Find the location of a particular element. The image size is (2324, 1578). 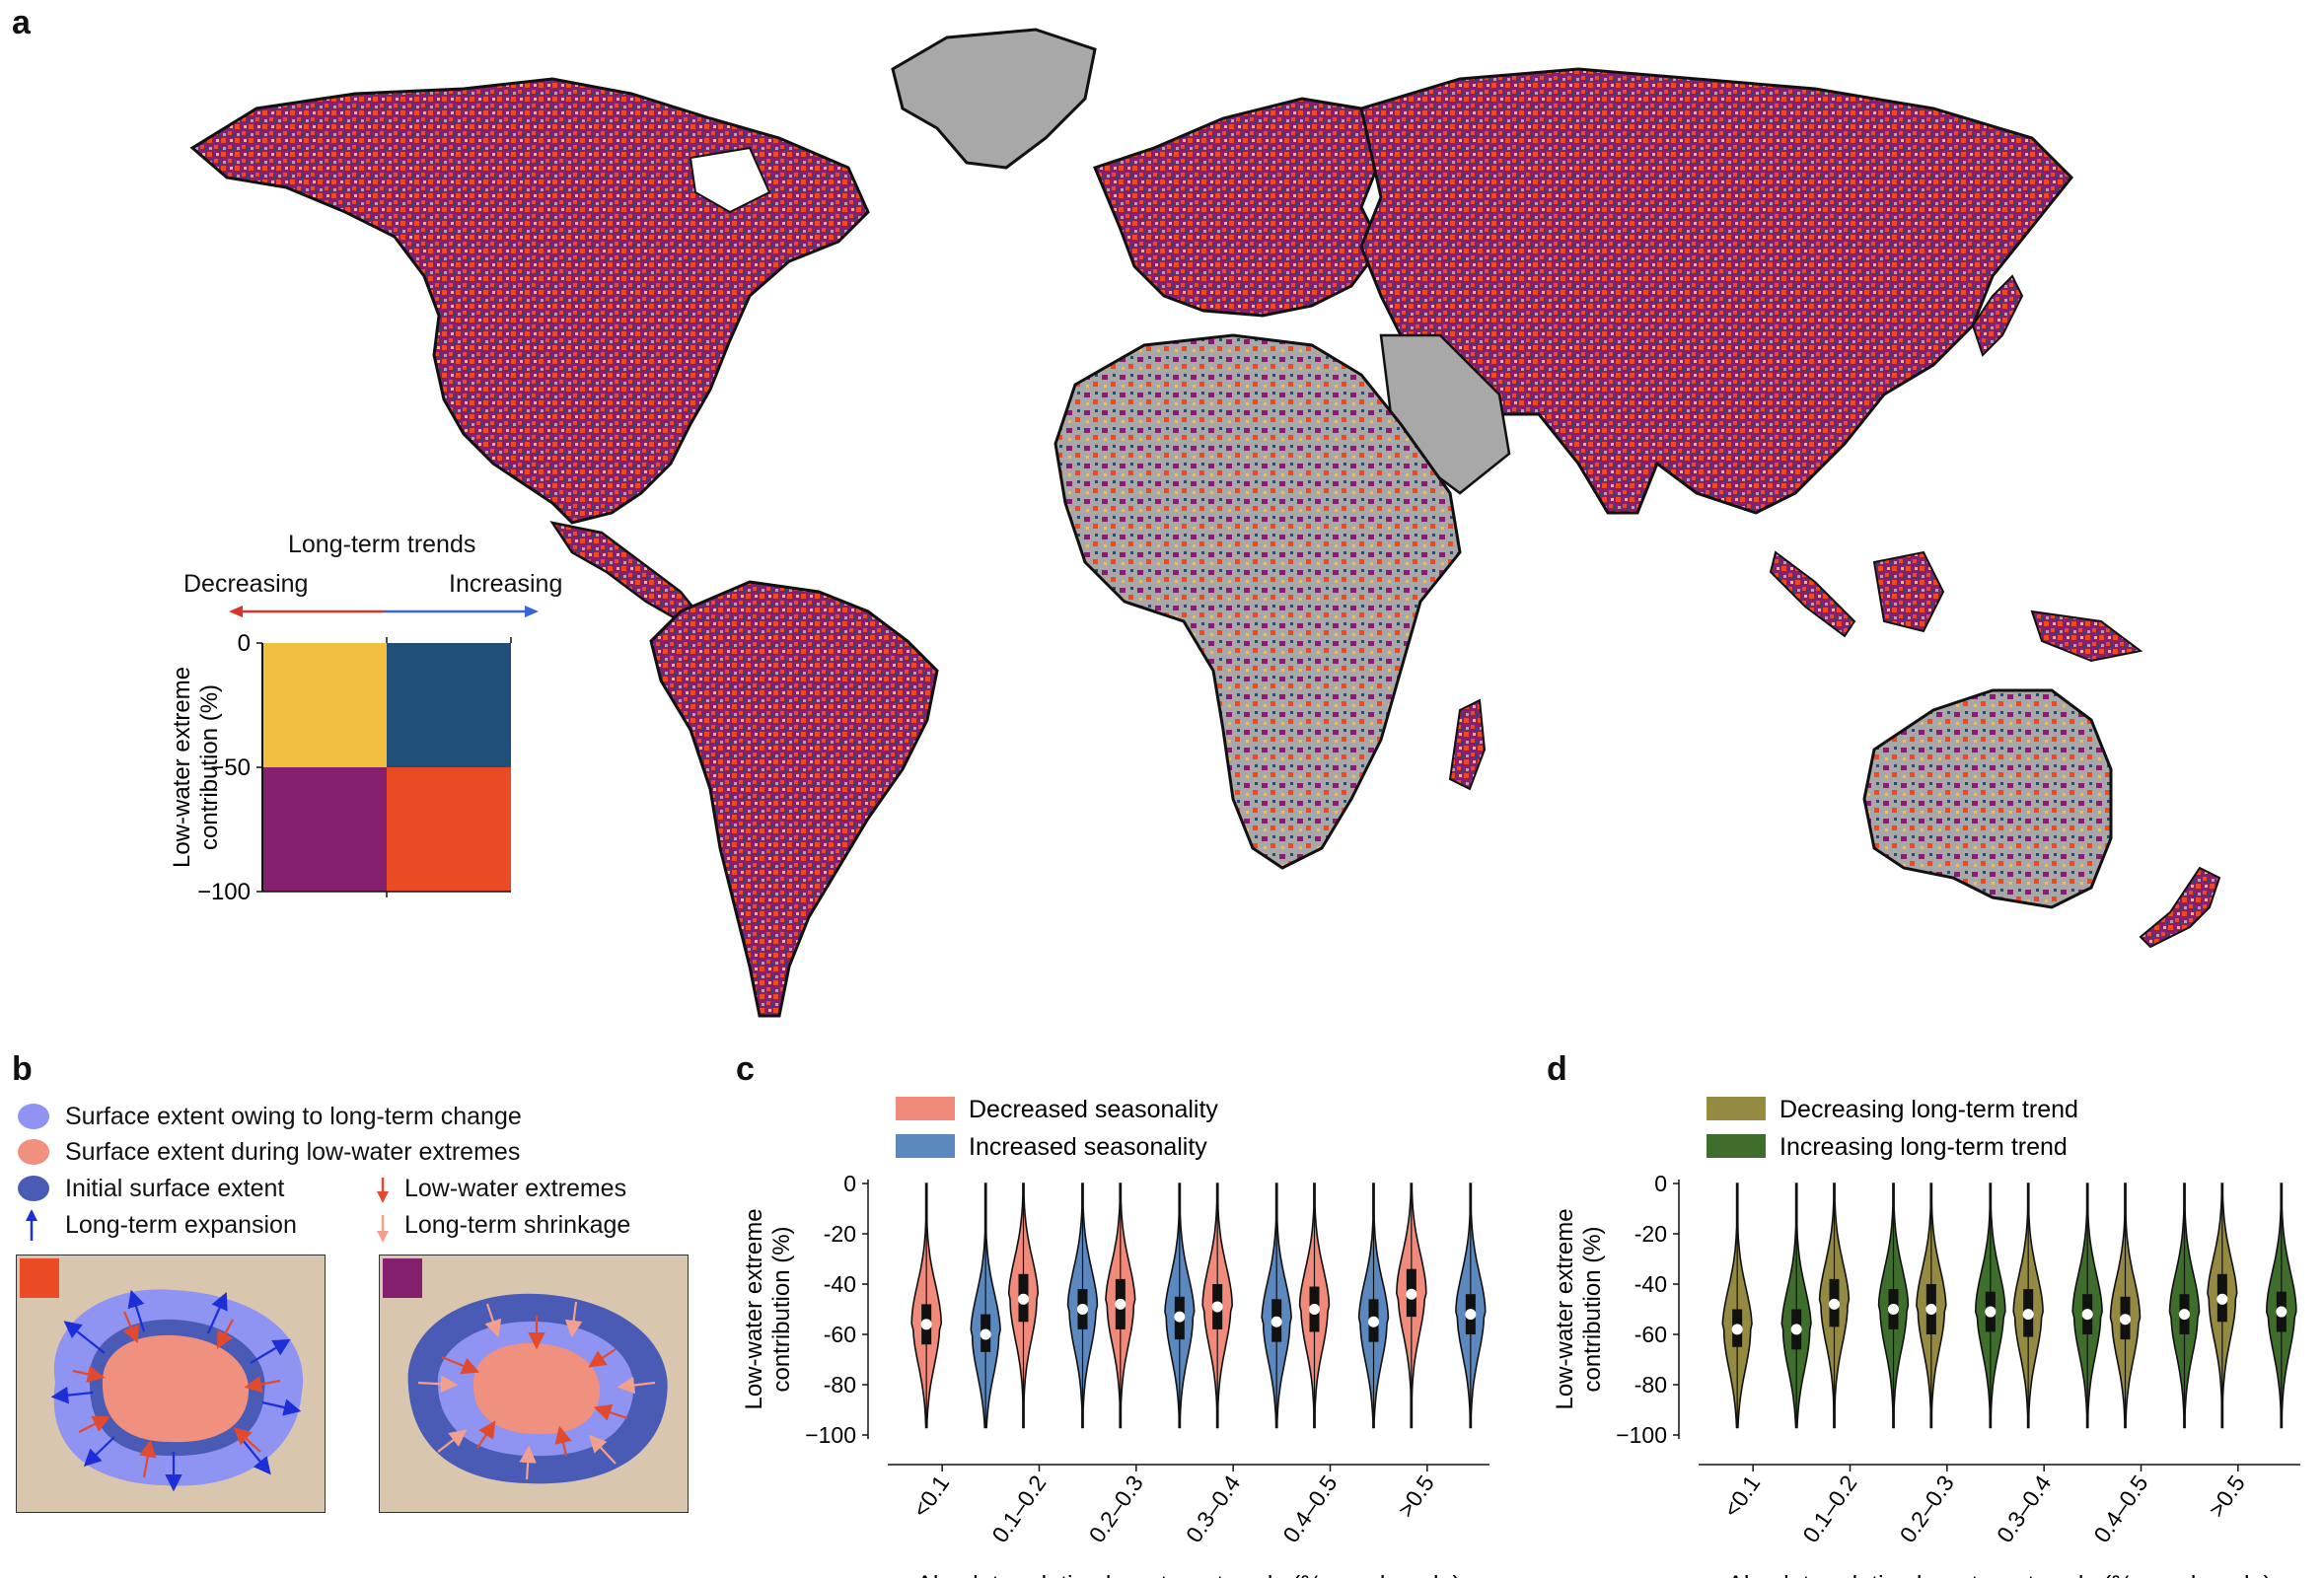

x-tick-label: 0.2–0.3 is located at coordinates (1927, 1509).